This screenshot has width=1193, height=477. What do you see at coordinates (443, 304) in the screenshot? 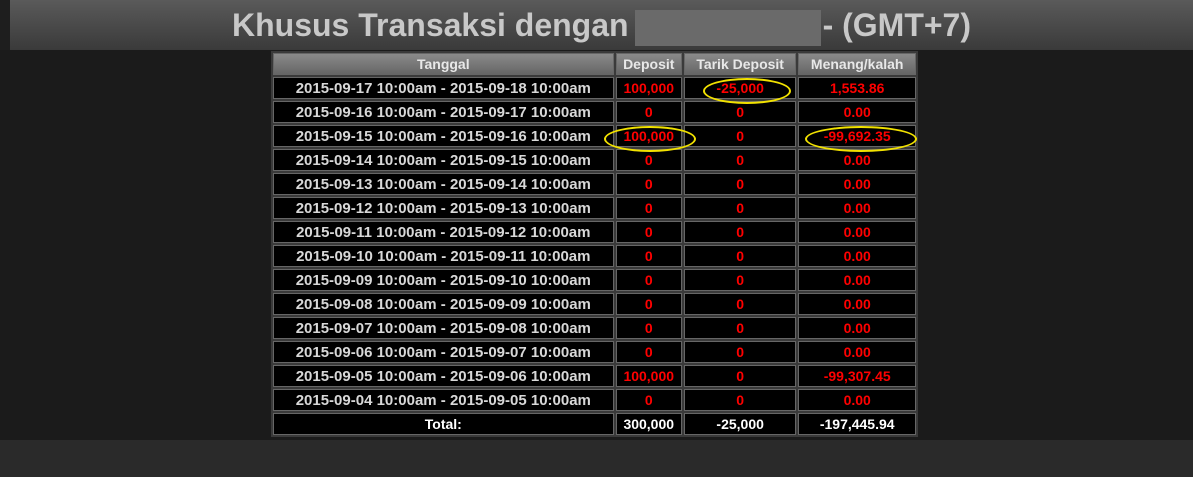
I see `date-cell: 2015-09-08 10:00am - 2015-09-09 10:00am` at bounding box center [443, 304].